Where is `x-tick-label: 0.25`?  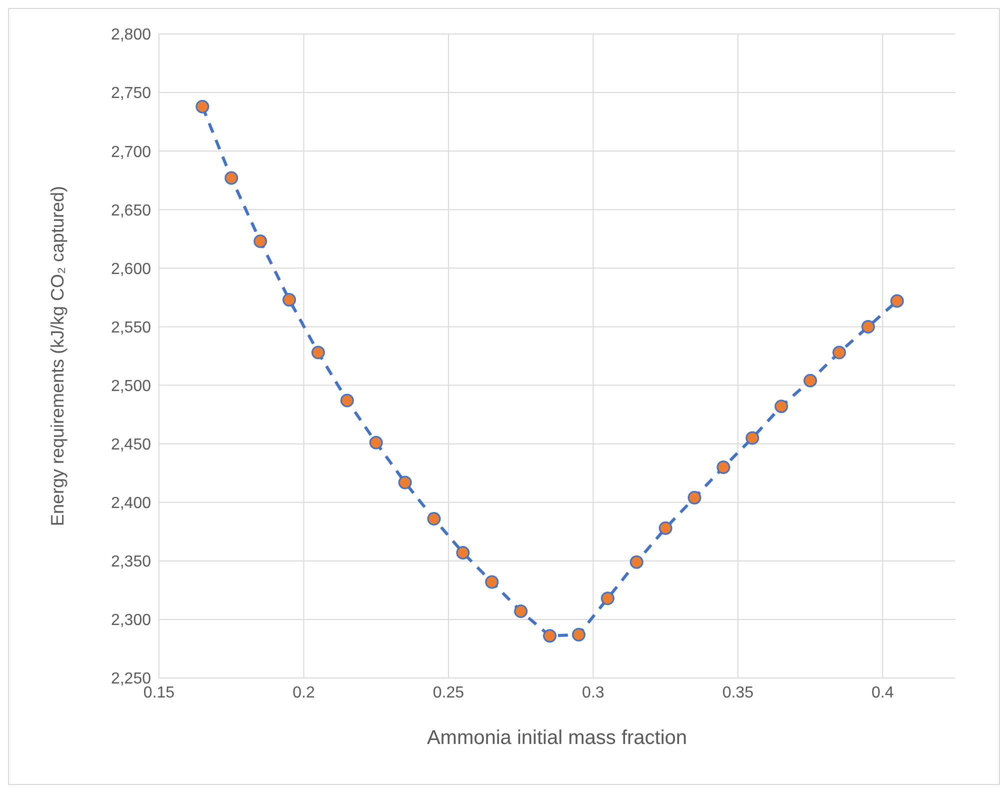
x-tick-label: 0.25 is located at coordinates (448, 693).